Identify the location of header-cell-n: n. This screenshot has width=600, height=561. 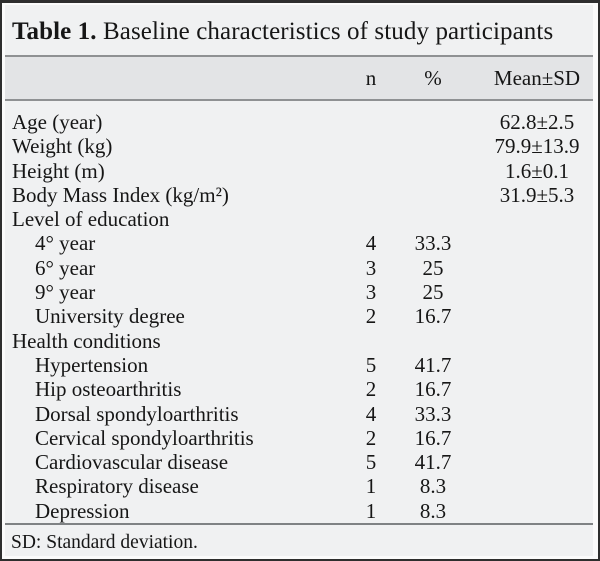
(371, 77).